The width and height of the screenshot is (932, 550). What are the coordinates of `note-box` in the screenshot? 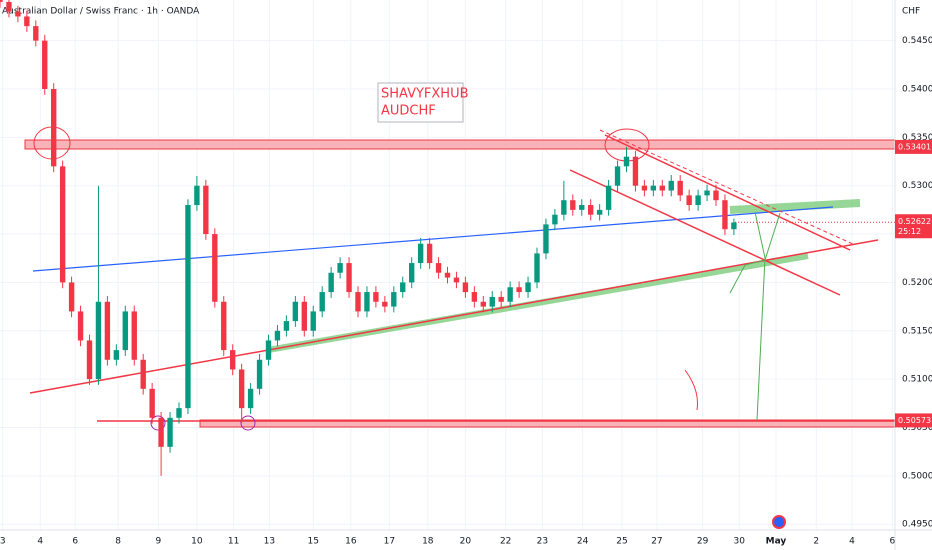 It's located at (420, 102).